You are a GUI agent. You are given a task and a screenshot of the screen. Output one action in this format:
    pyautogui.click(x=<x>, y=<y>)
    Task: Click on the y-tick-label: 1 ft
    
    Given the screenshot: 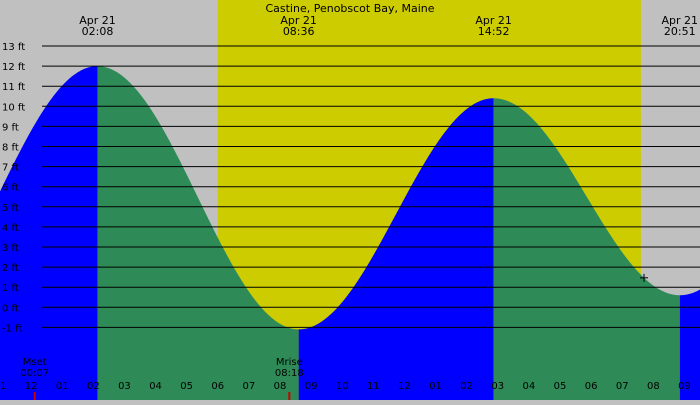 What is the action you would take?
    pyautogui.click(x=10, y=288)
    